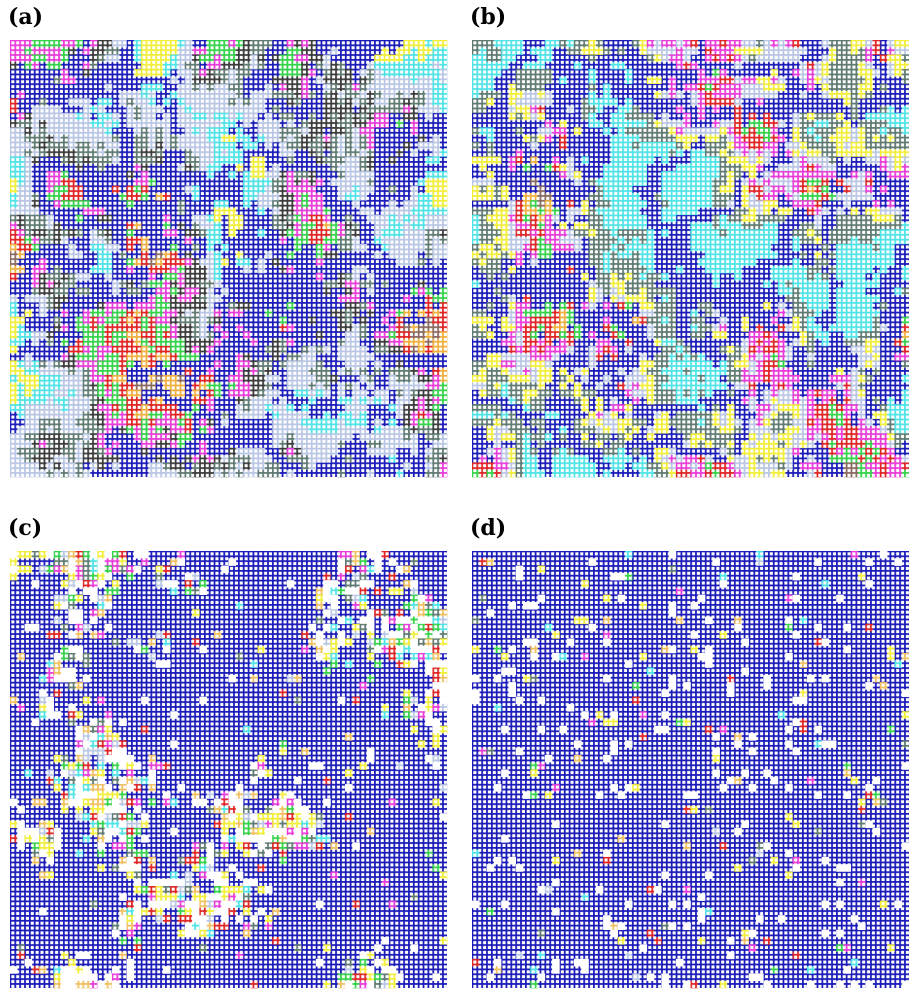 The height and width of the screenshot is (991, 909). What do you see at coordinates (488, 17) in the screenshot?
I see `panel-label: (b)` at bounding box center [488, 17].